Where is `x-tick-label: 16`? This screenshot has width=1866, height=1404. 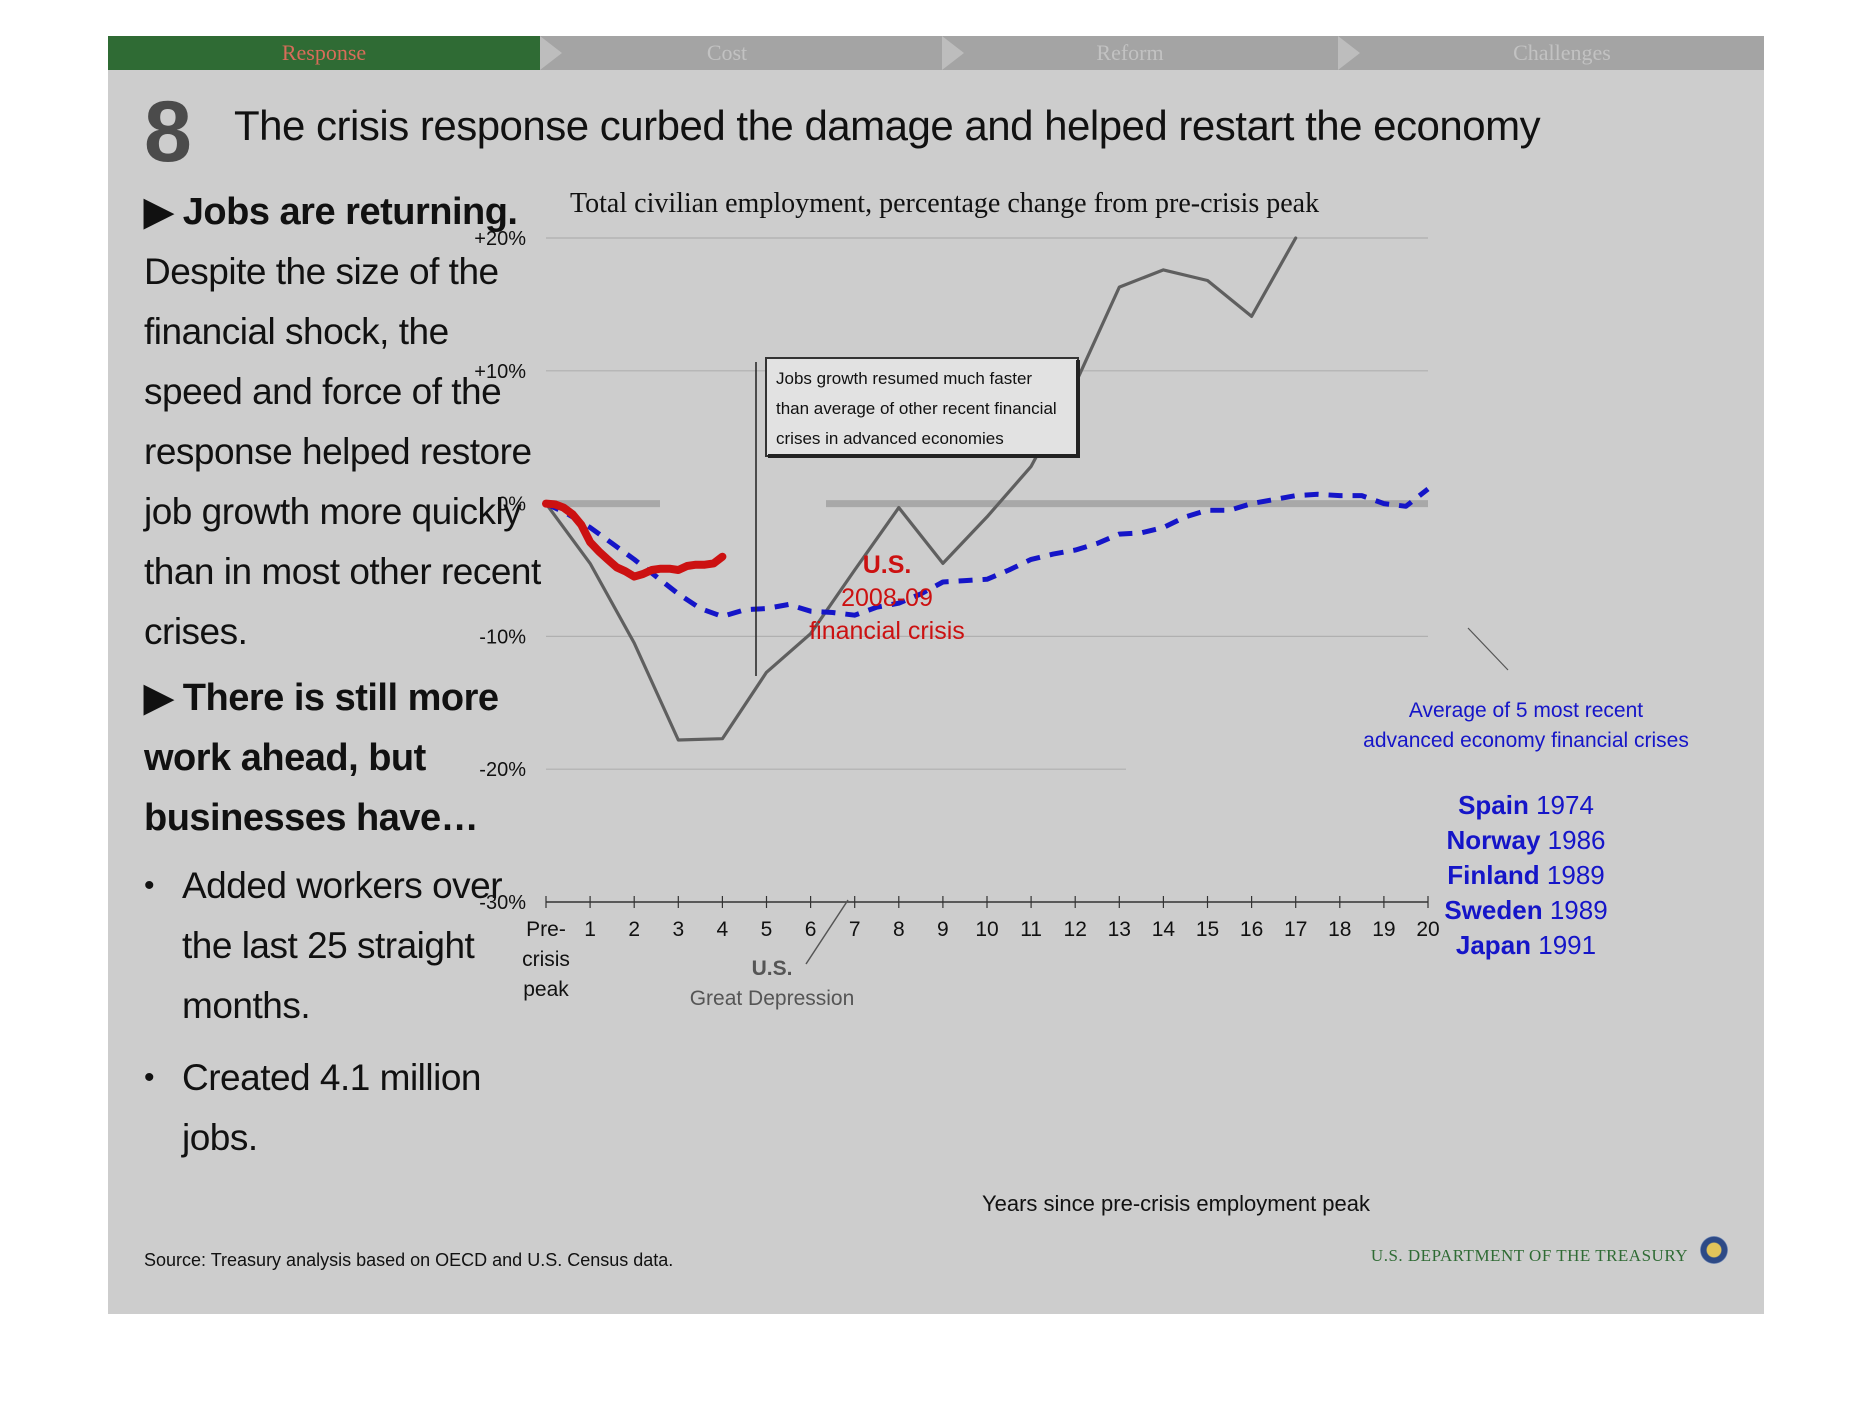 x-tick-label: 16 is located at coordinates (1251, 929).